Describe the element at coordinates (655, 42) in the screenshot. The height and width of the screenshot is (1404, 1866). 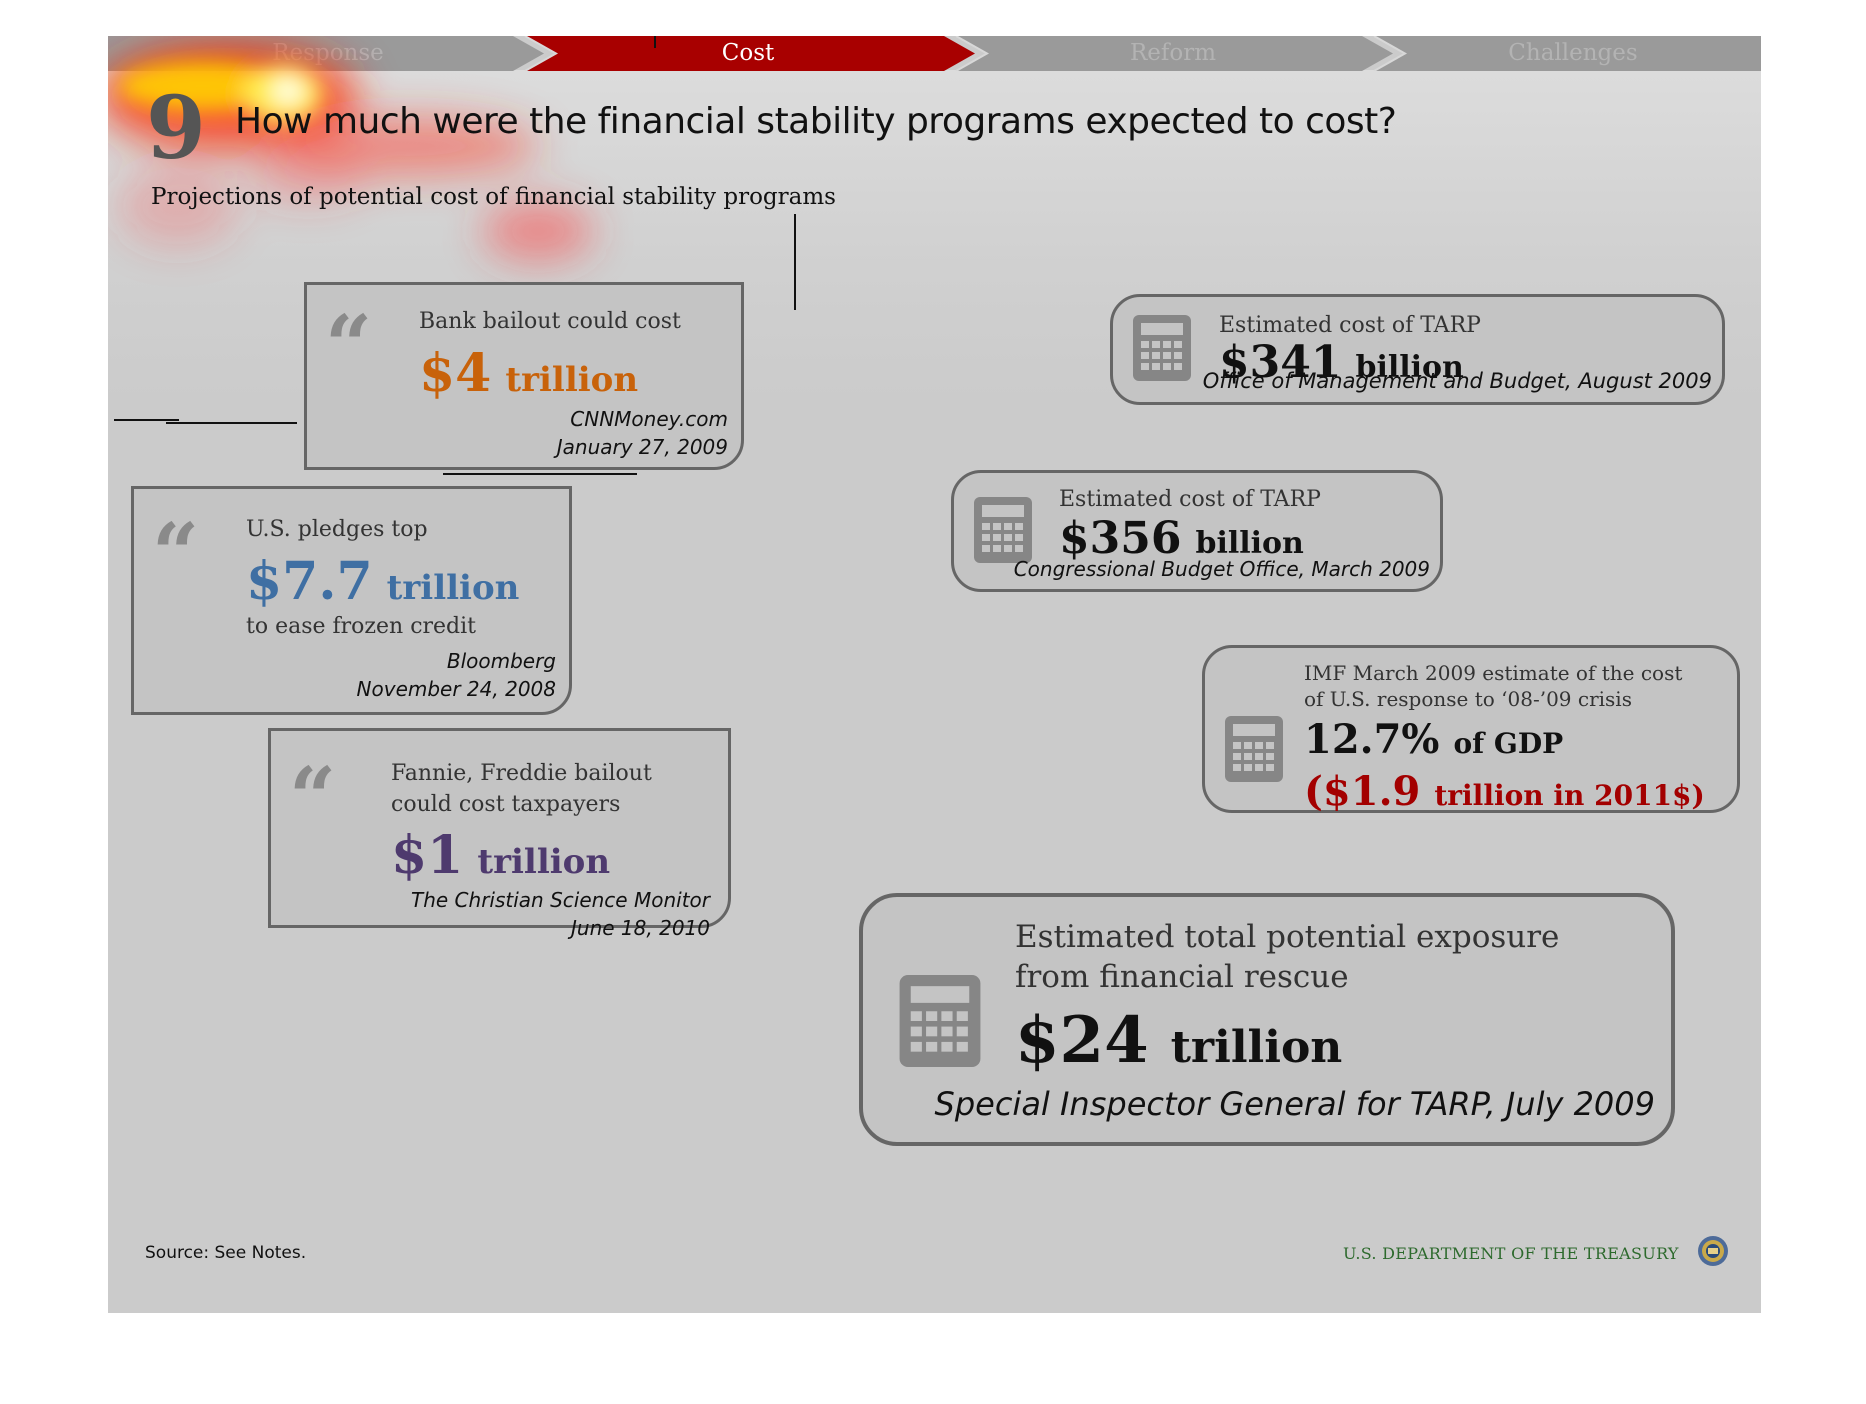
I see `nav-marker` at that location.